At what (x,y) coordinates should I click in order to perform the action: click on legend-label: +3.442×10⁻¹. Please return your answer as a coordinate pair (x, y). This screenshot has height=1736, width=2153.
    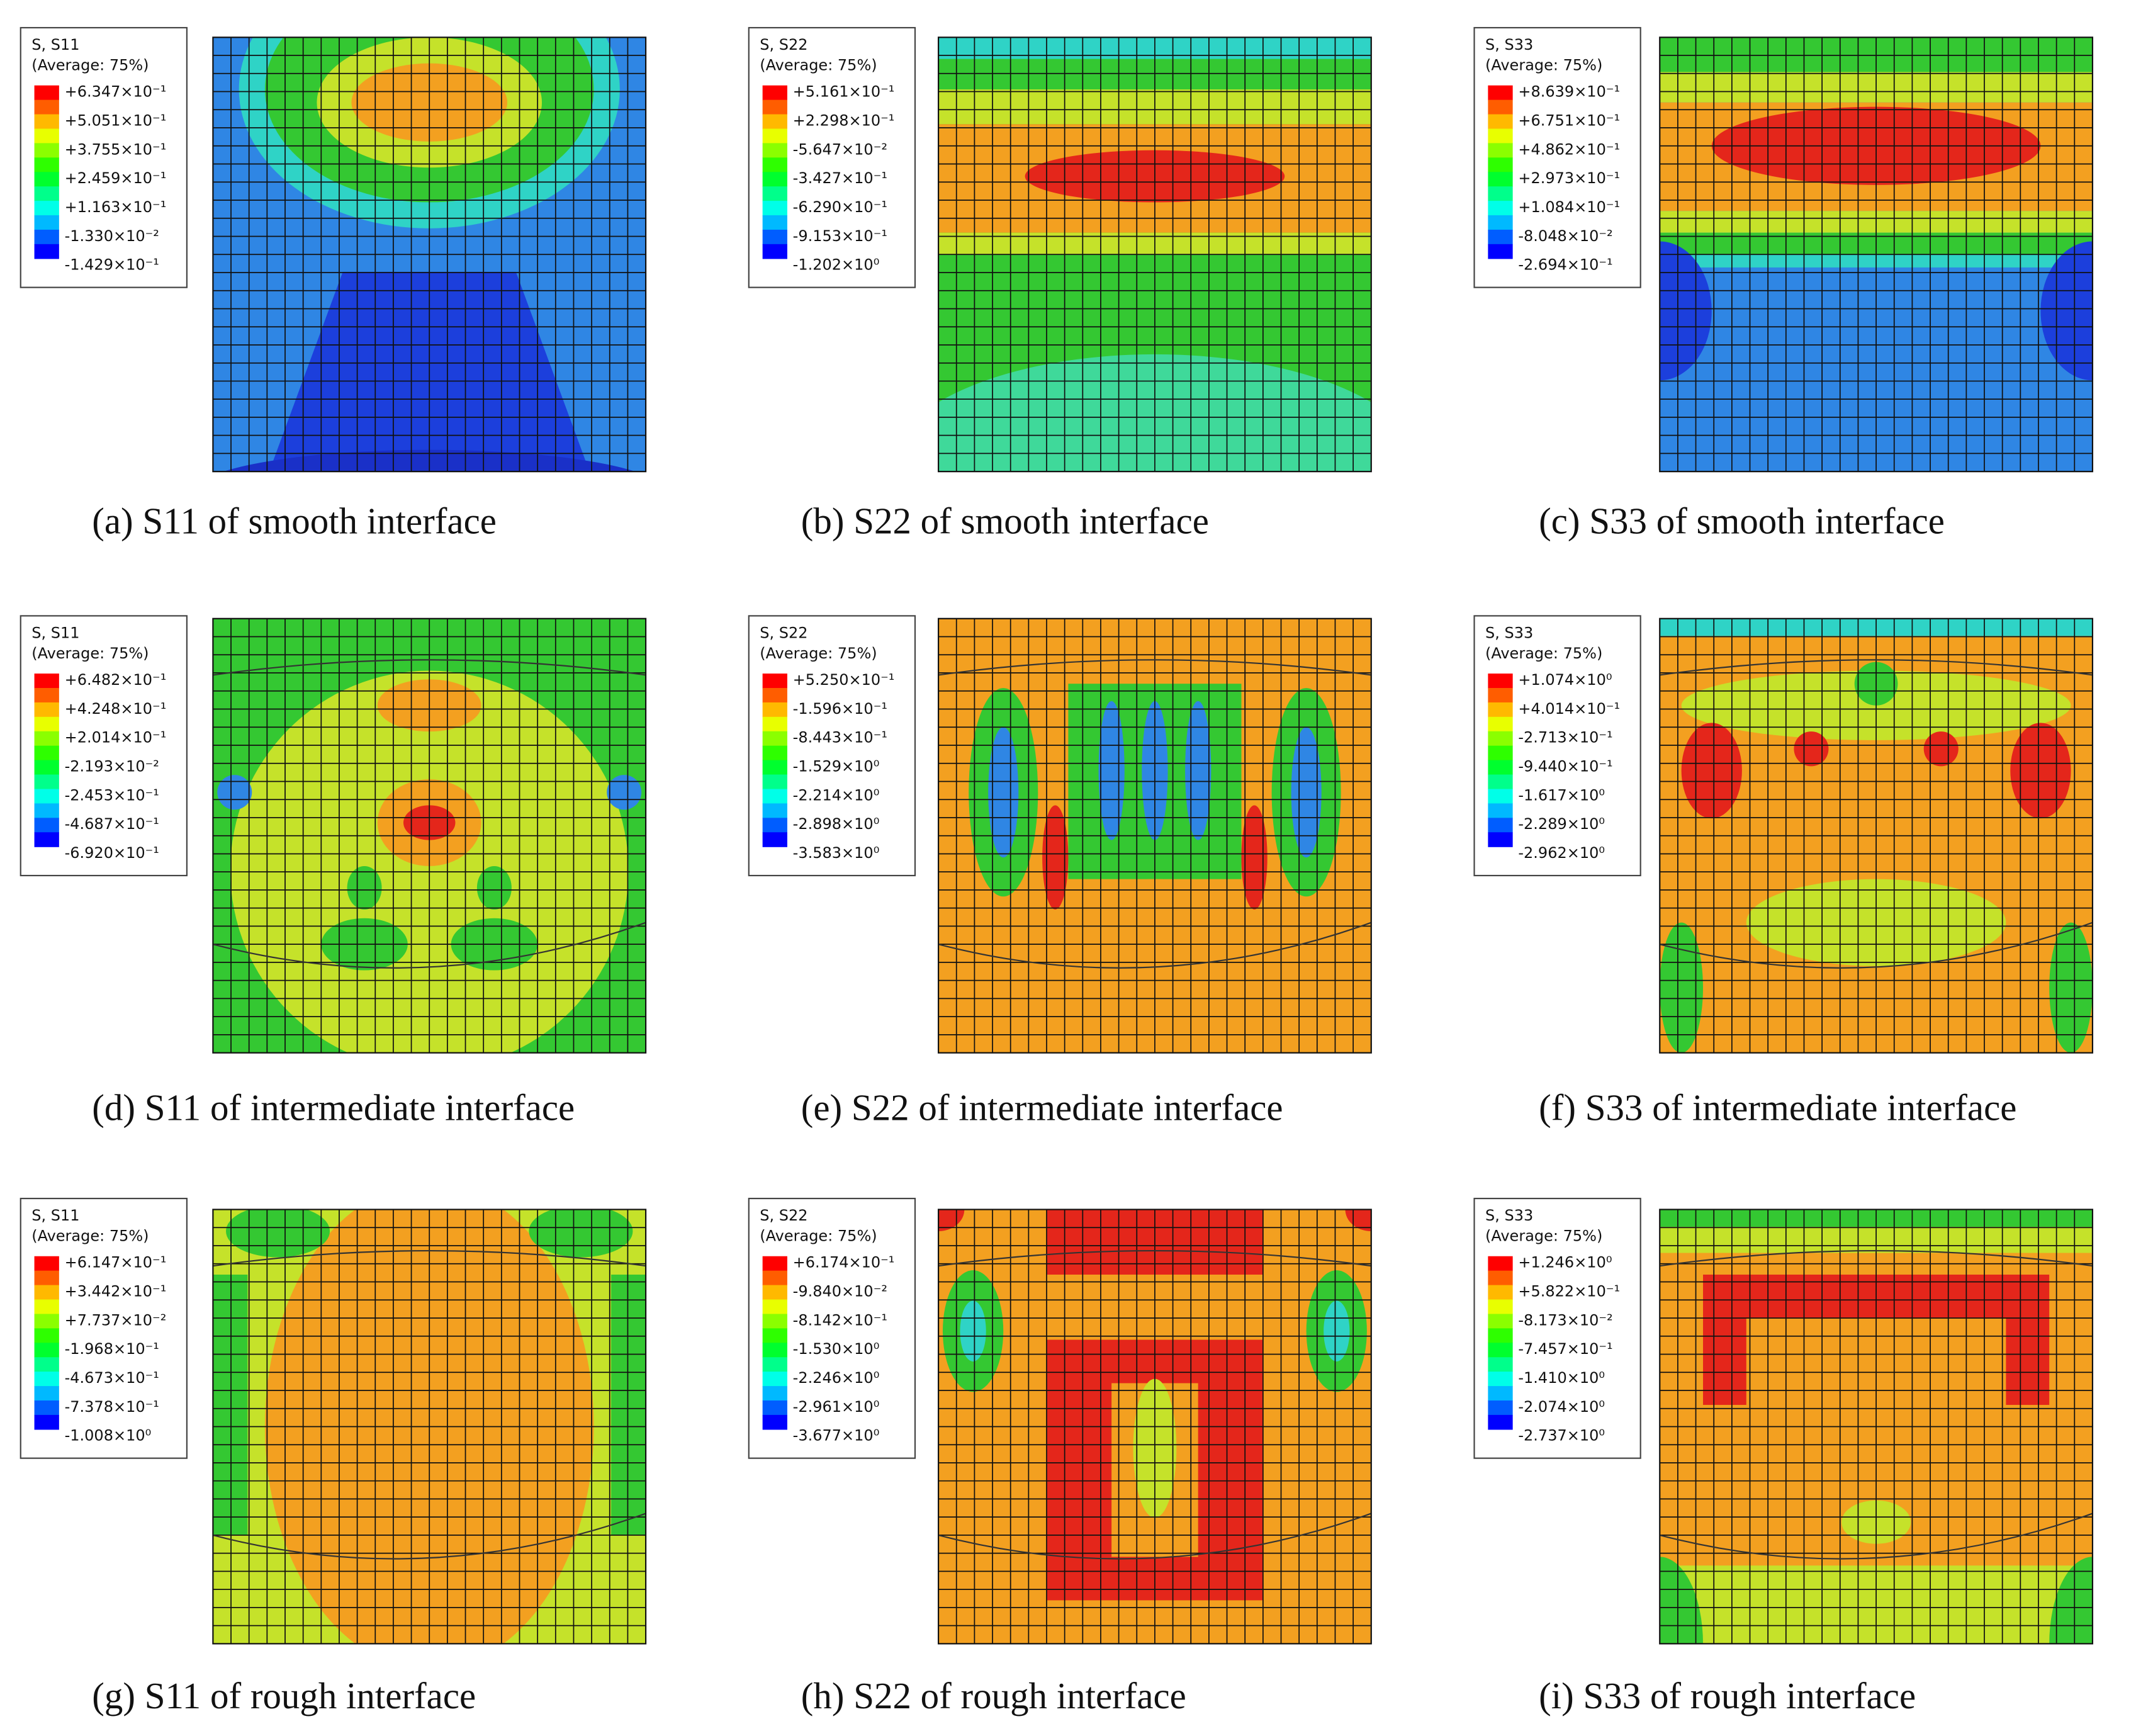
    Looking at the image, I should click on (116, 1291).